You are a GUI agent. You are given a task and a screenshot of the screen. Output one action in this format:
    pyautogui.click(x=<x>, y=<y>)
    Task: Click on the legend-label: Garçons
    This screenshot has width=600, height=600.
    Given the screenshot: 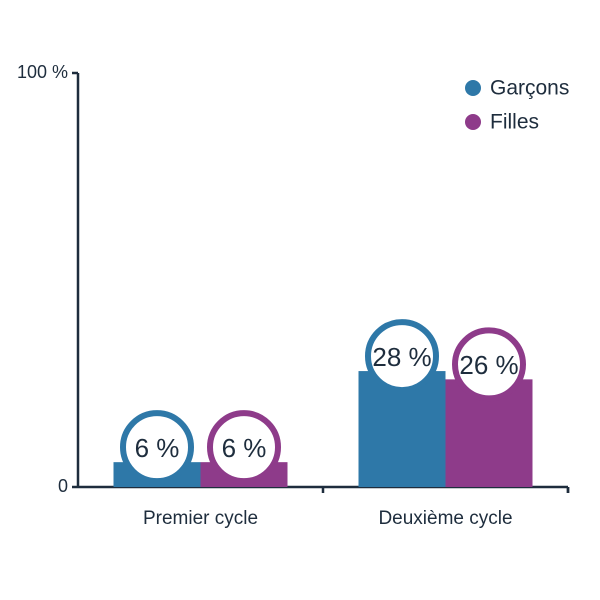 What is the action you would take?
    pyautogui.click(x=529, y=88)
    